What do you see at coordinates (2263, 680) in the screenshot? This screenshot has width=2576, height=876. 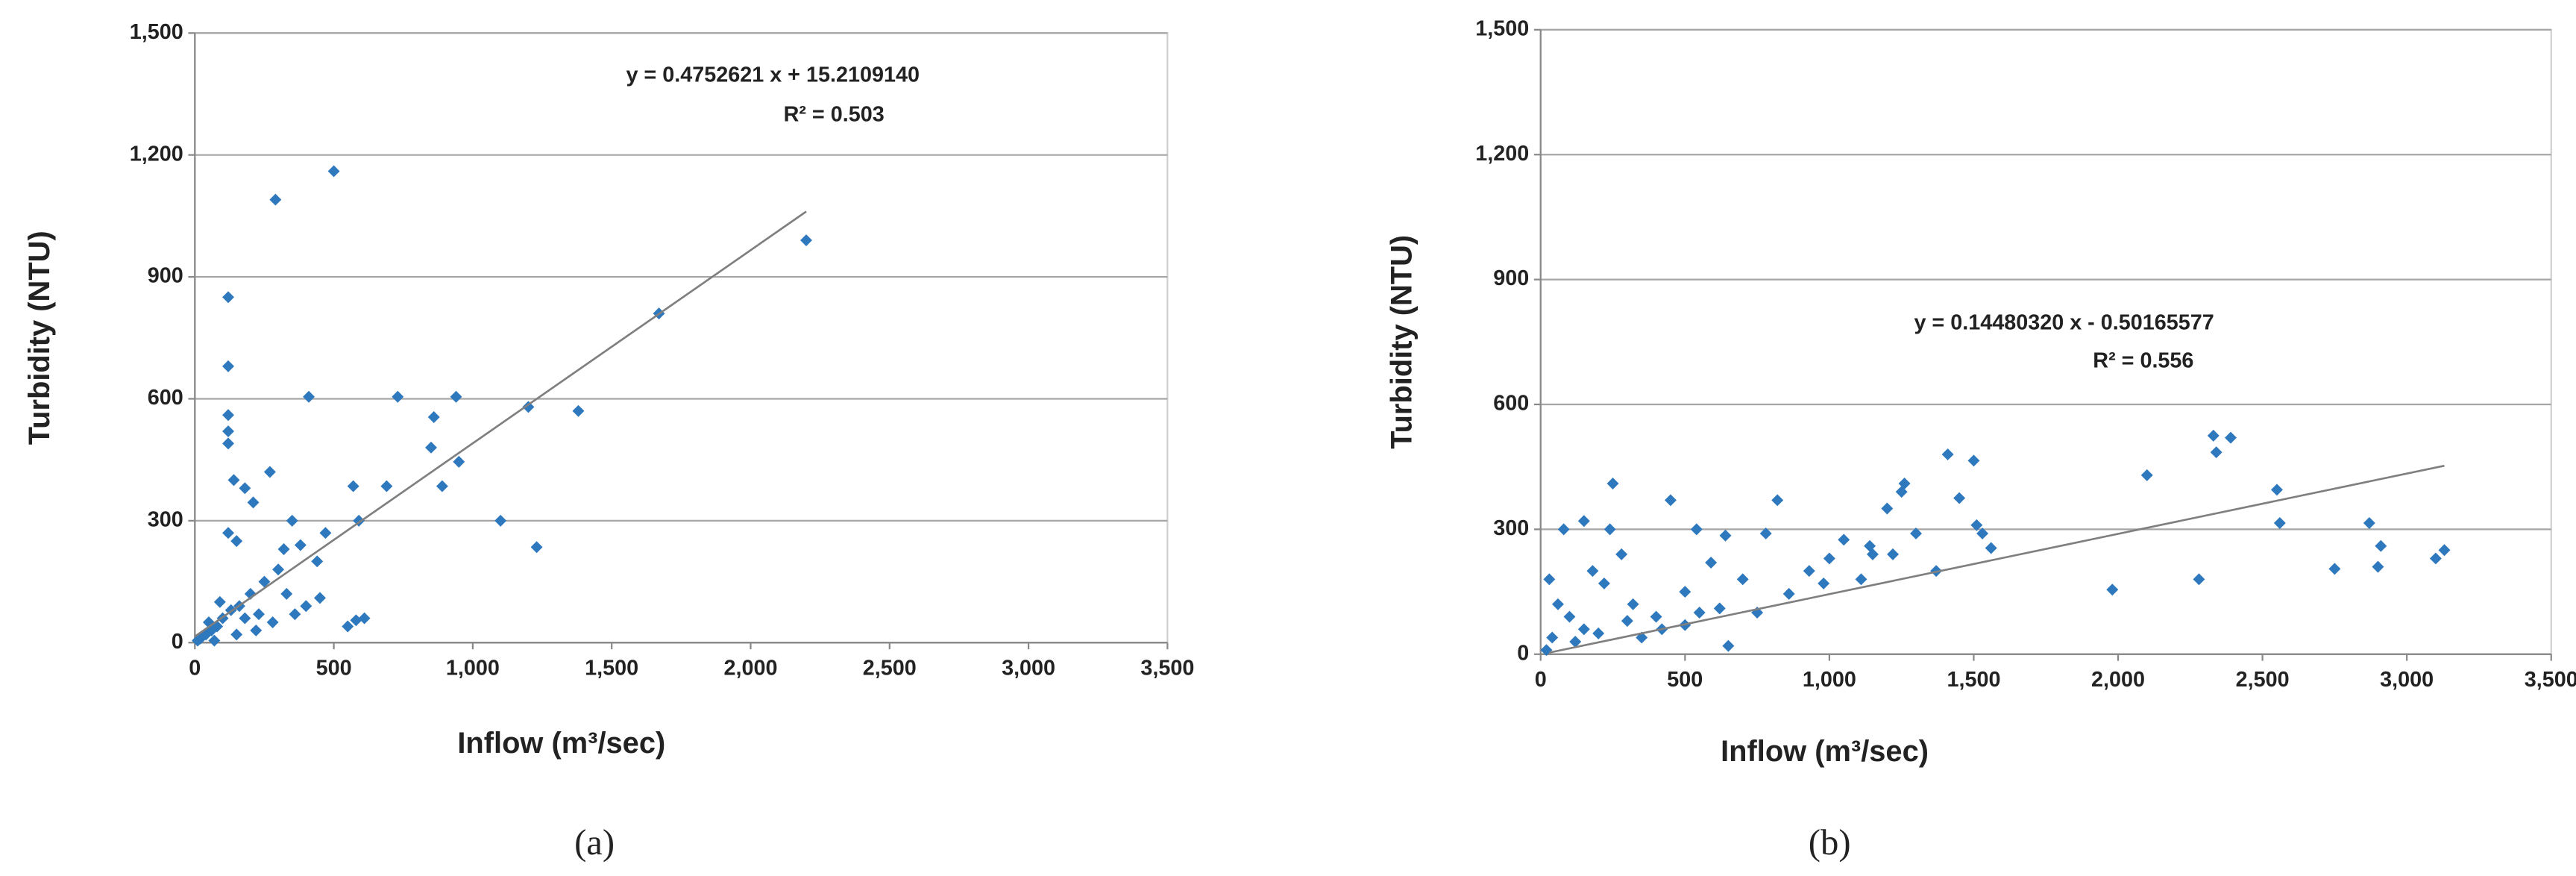 I see `x-tick-label: 2,500` at bounding box center [2263, 680].